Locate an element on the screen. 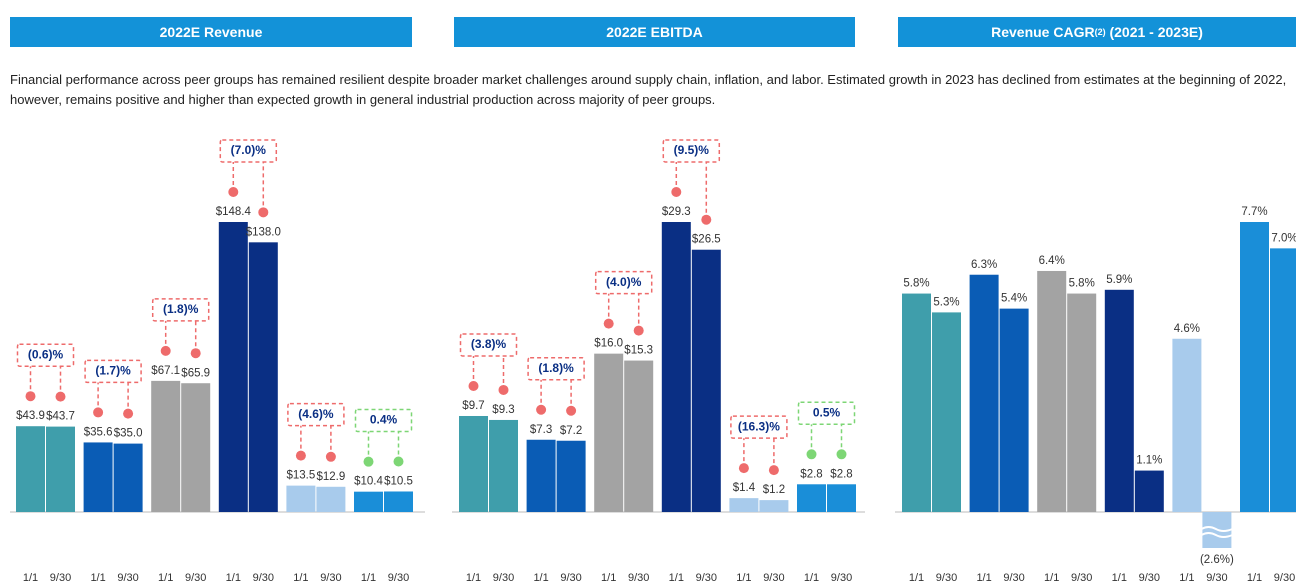  panel-header: 2022E Revenue is located at coordinates (211, 32).